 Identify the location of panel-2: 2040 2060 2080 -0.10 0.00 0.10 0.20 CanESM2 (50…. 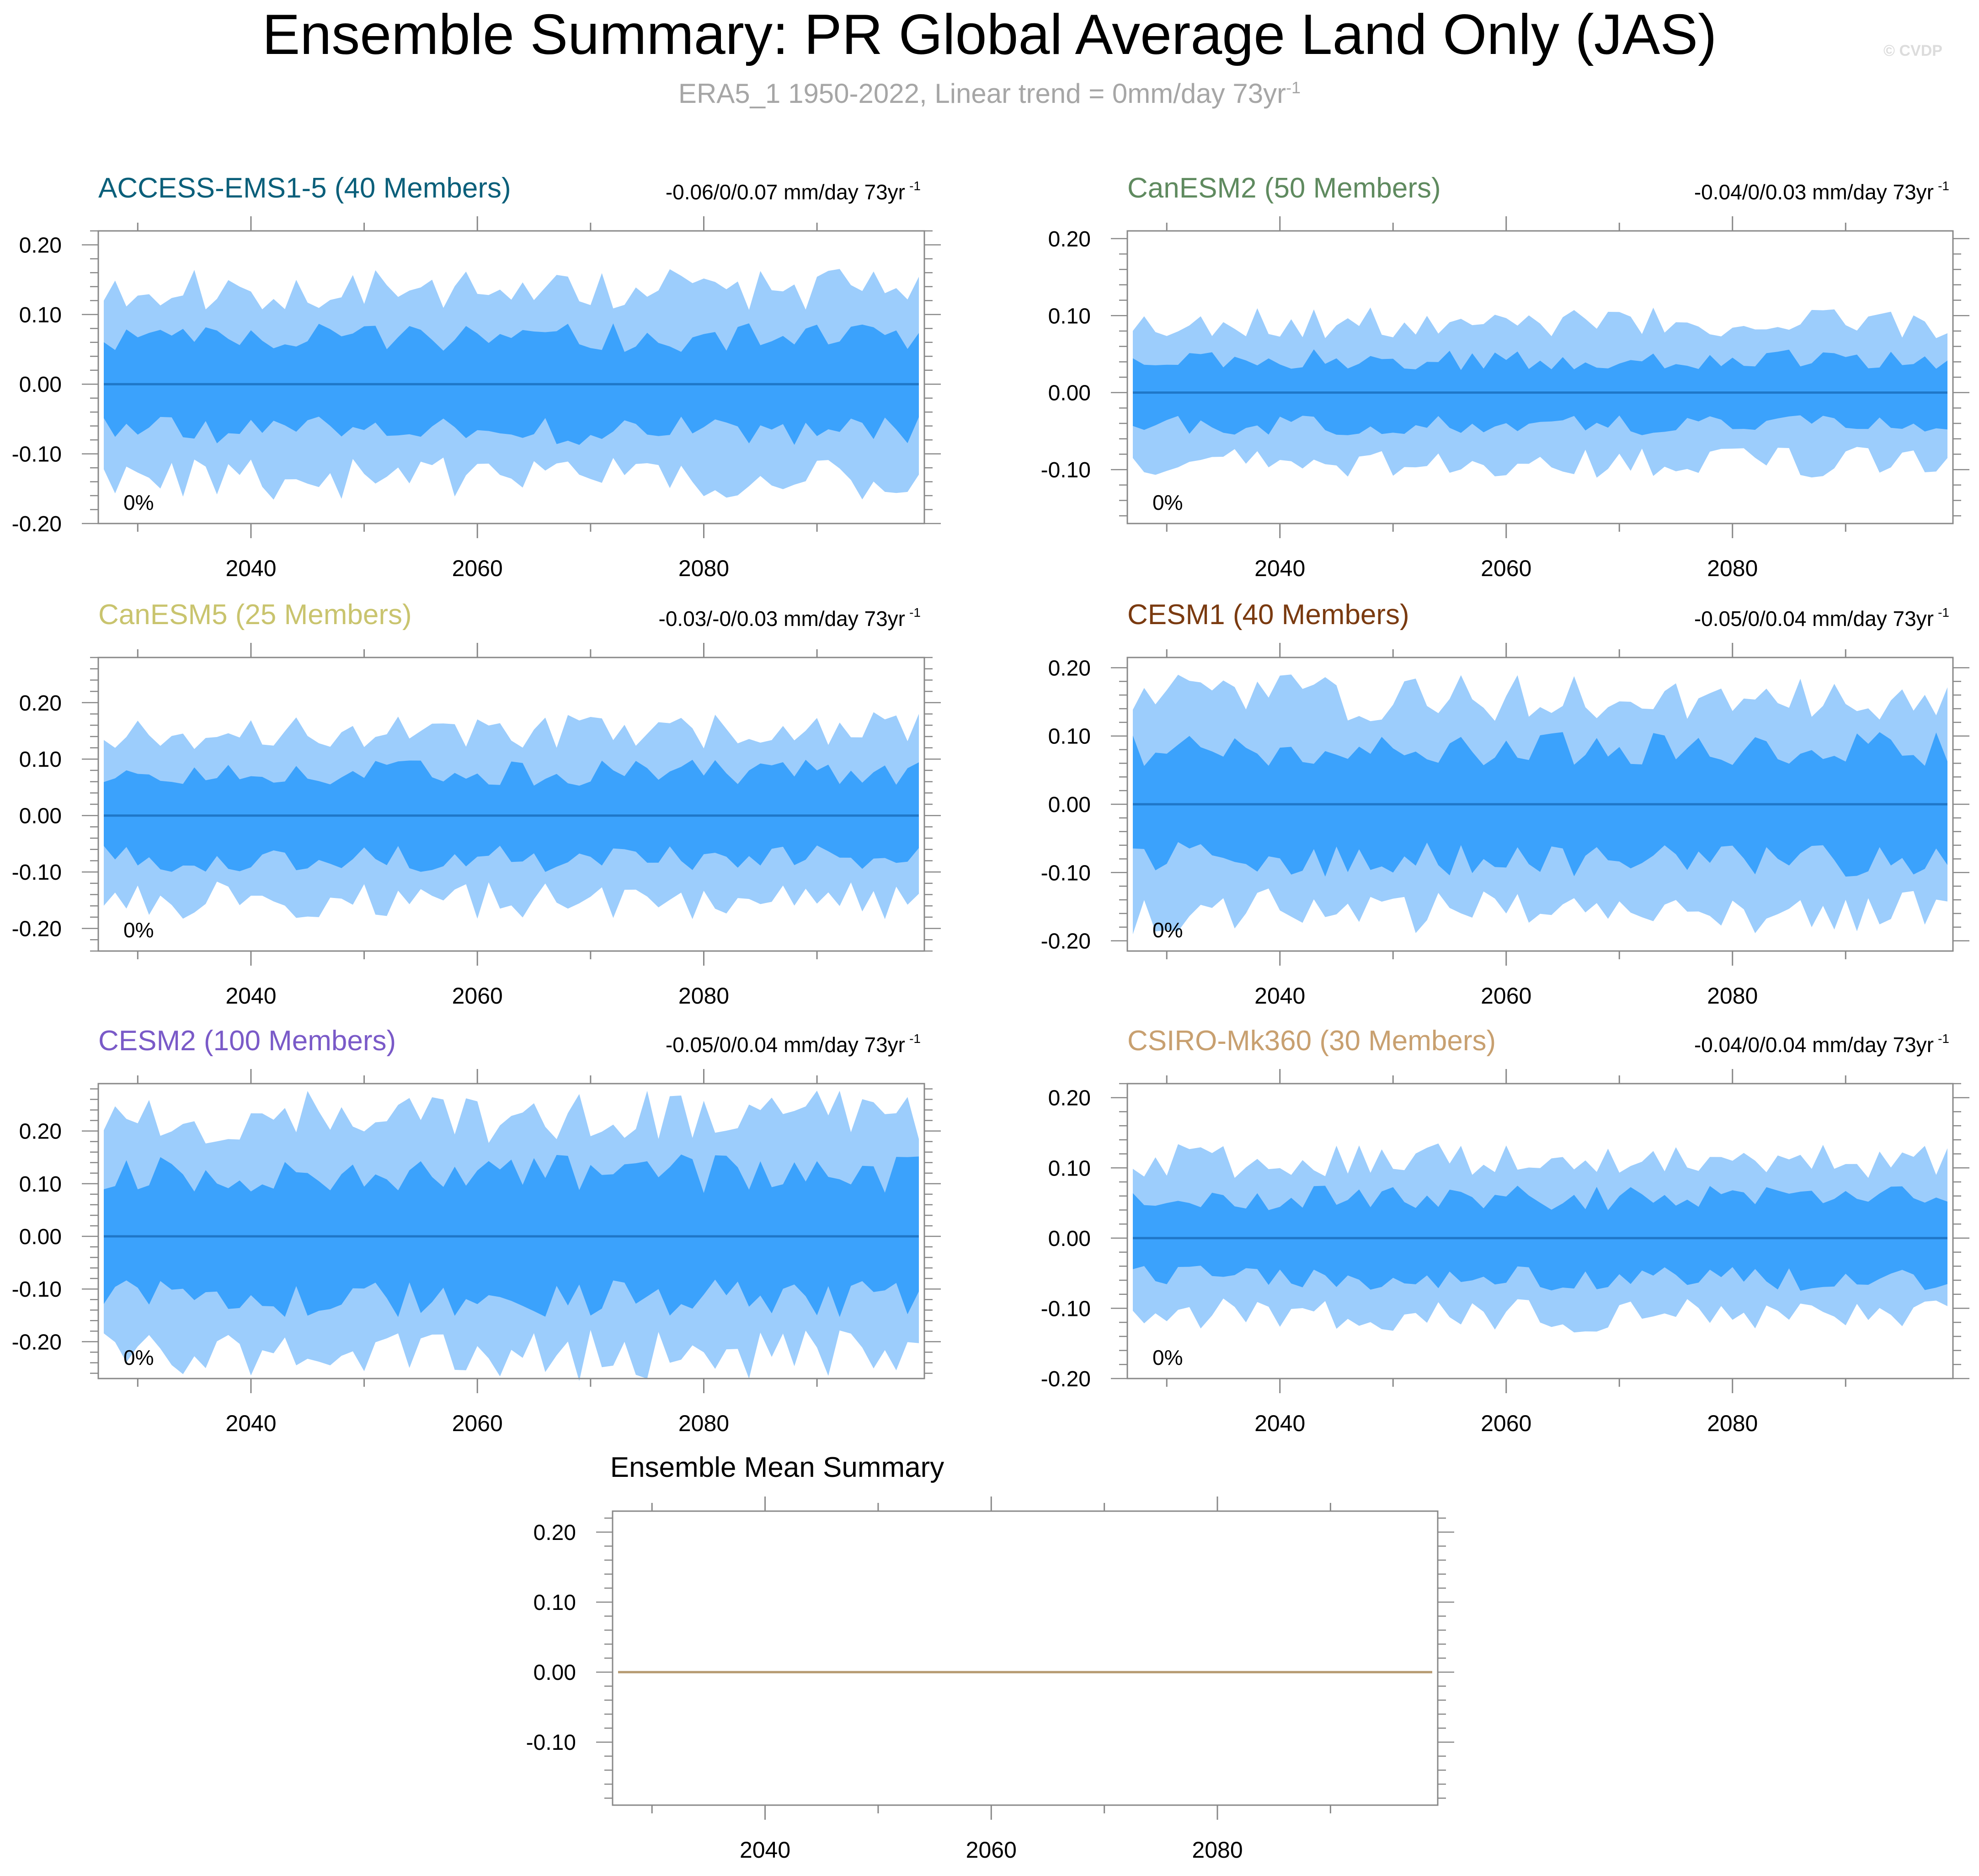
(1505, 376).